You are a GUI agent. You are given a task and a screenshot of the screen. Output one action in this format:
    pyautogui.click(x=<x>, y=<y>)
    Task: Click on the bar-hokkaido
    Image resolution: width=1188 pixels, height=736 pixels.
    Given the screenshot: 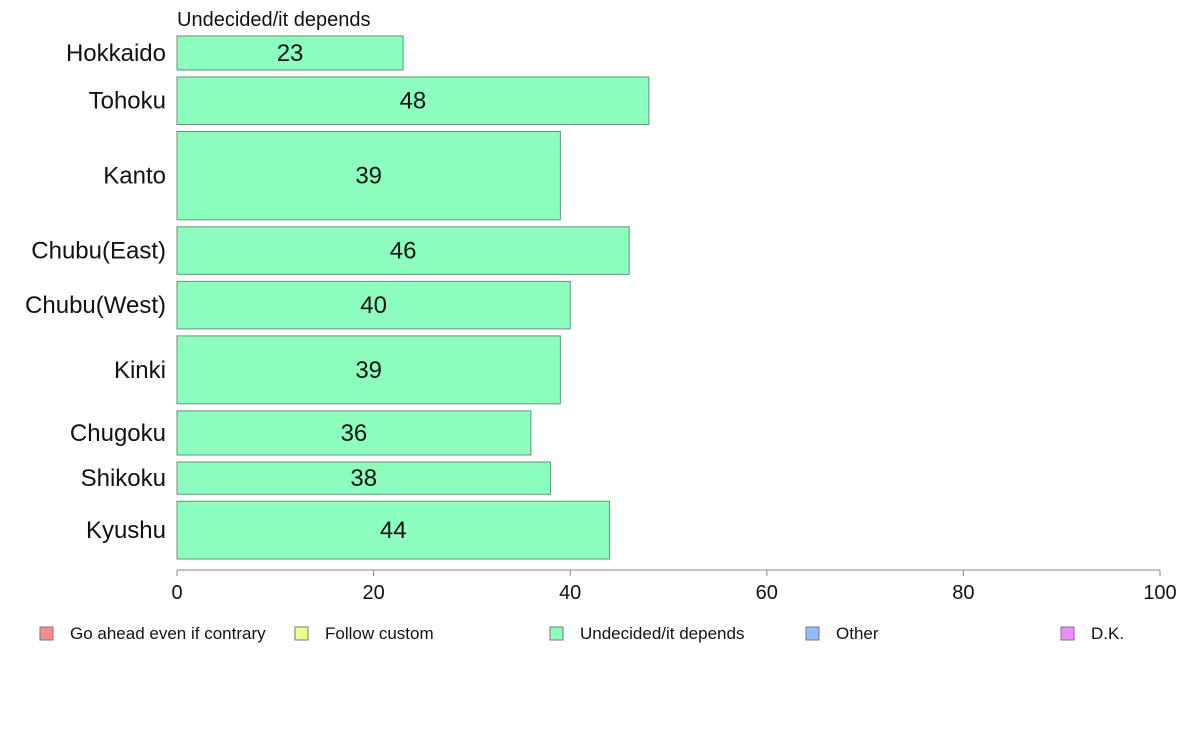 What is the action you would take?
    pyautogui.click(x=290, y=53)
    